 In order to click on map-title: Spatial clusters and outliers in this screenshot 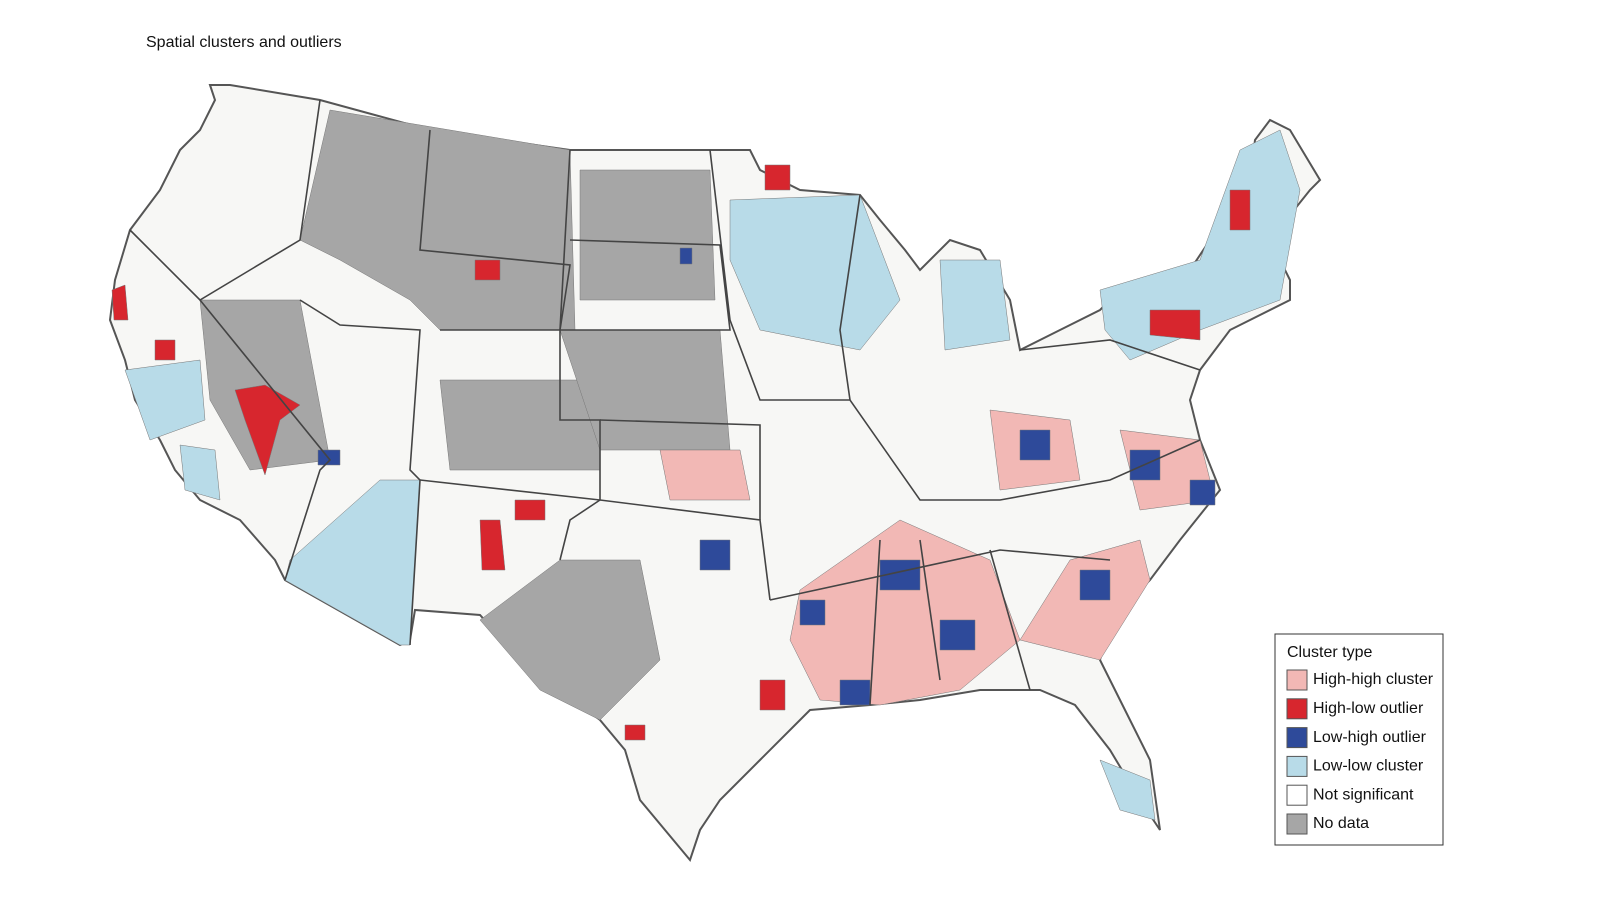, I will do `click(244, 42)`.